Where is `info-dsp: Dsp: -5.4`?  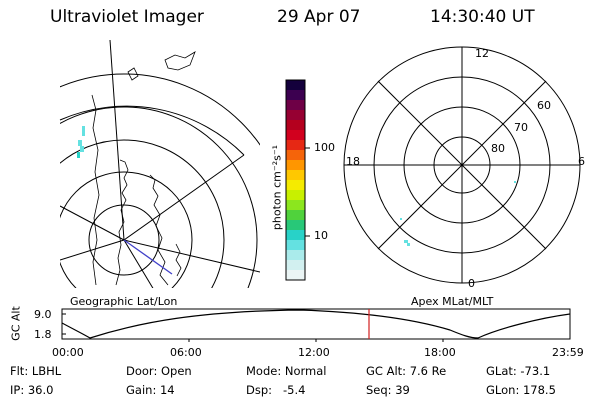 info-dsp: Dsp: -5.4 is located at coordinates (276, 390).